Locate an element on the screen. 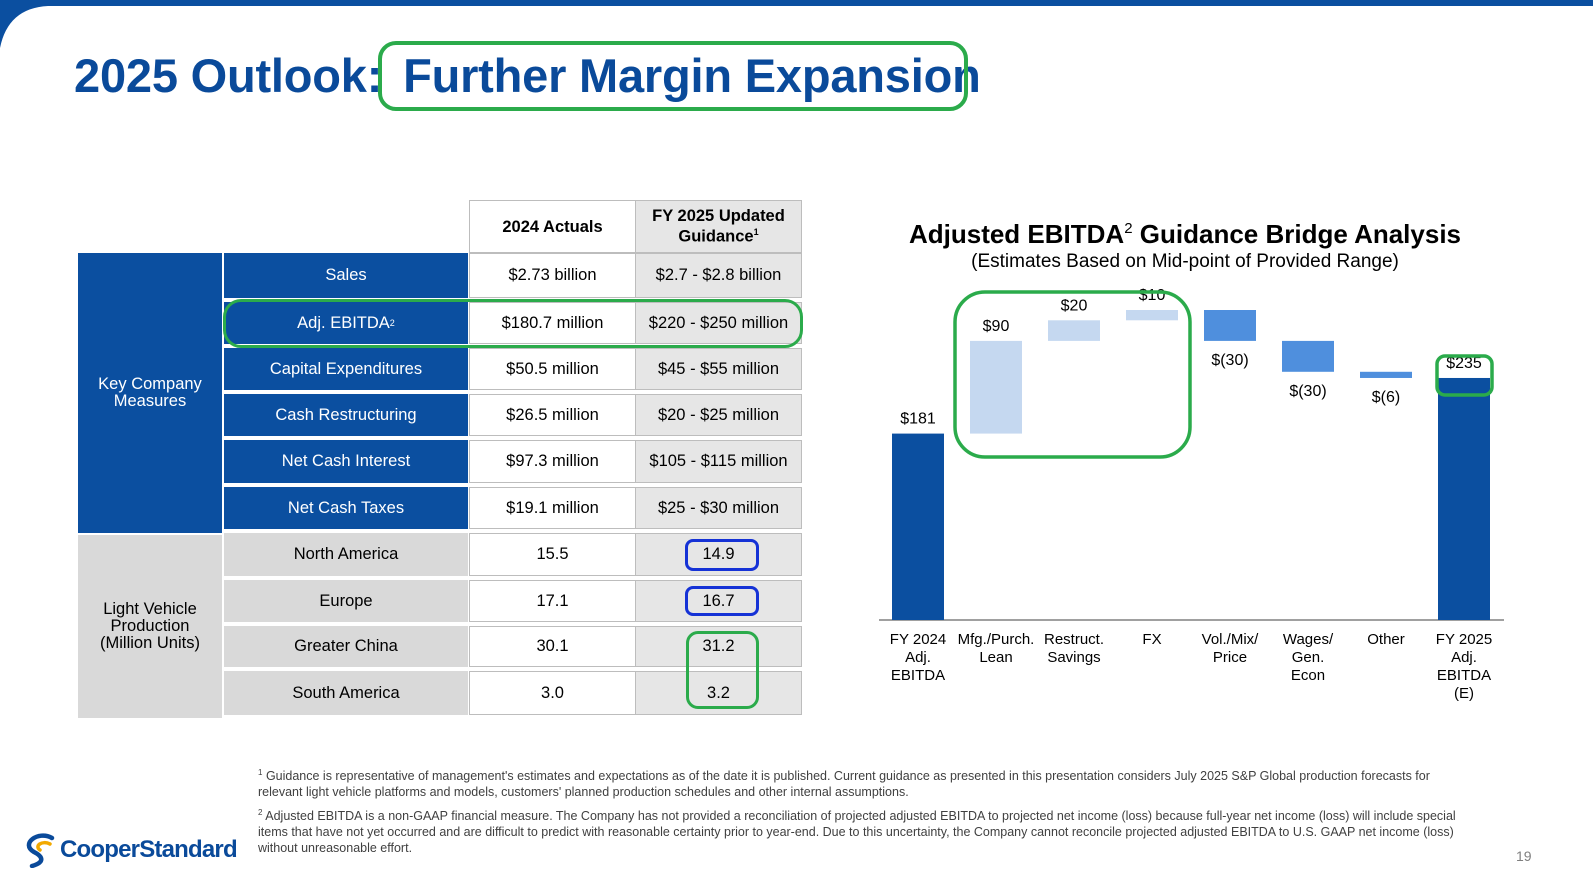  table-row-label: Adj. EBITDA 2 is located at coordinates (346, 323).